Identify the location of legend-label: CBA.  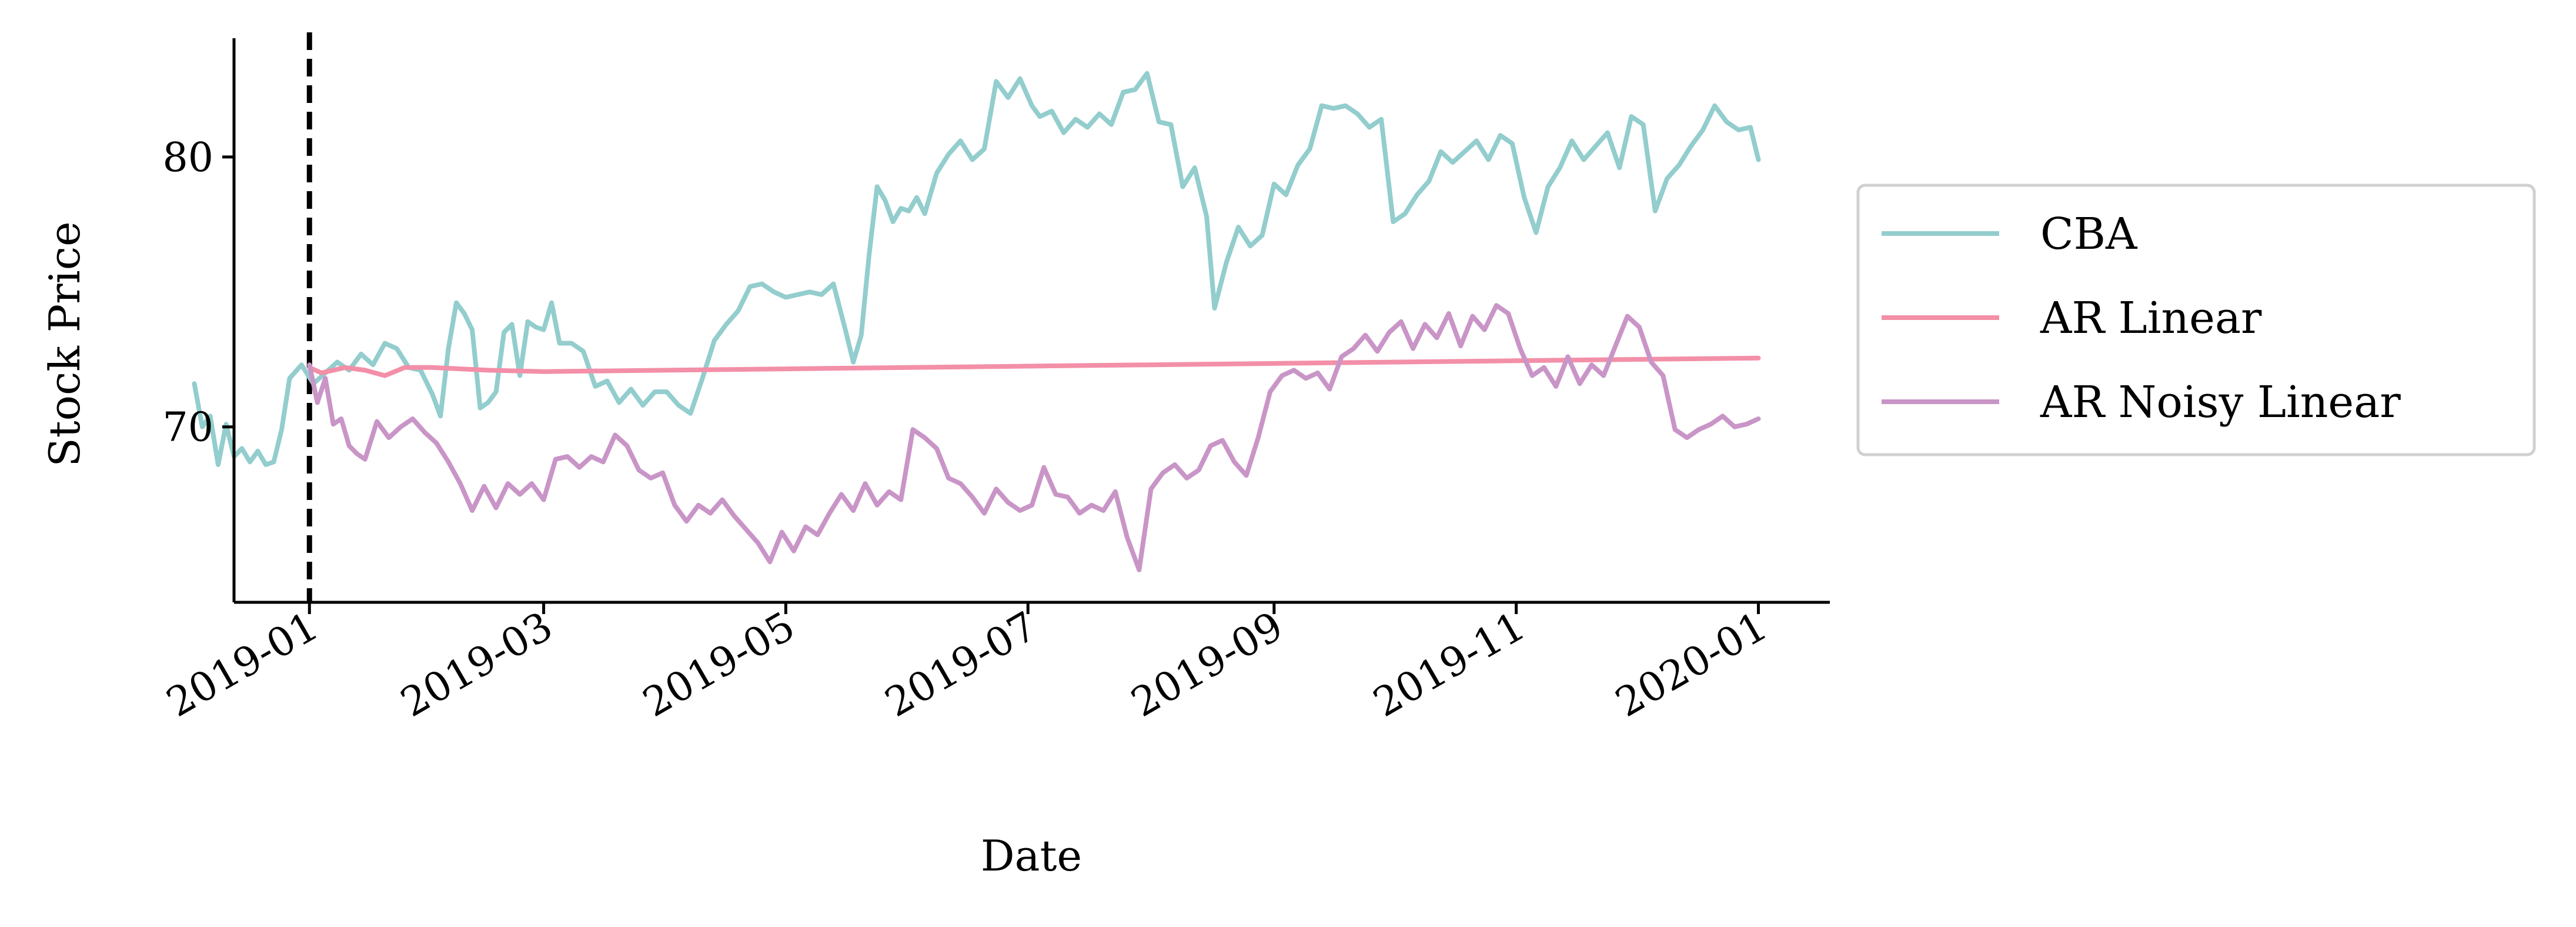
(2089, 234).